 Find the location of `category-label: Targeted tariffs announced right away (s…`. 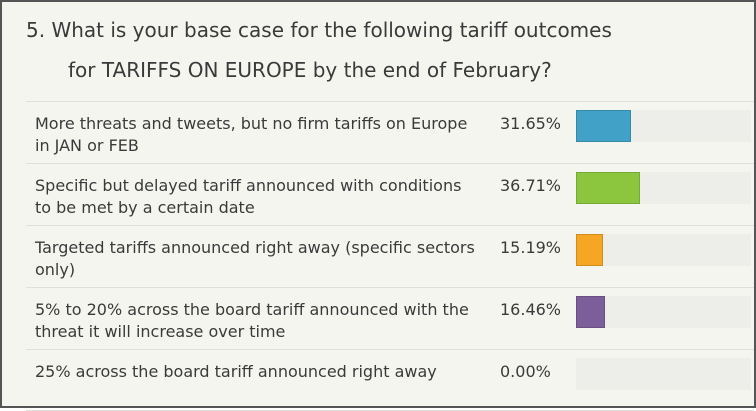

category-label: Targeted tariffs announced right away (s… is located at coordinates (255, 258).